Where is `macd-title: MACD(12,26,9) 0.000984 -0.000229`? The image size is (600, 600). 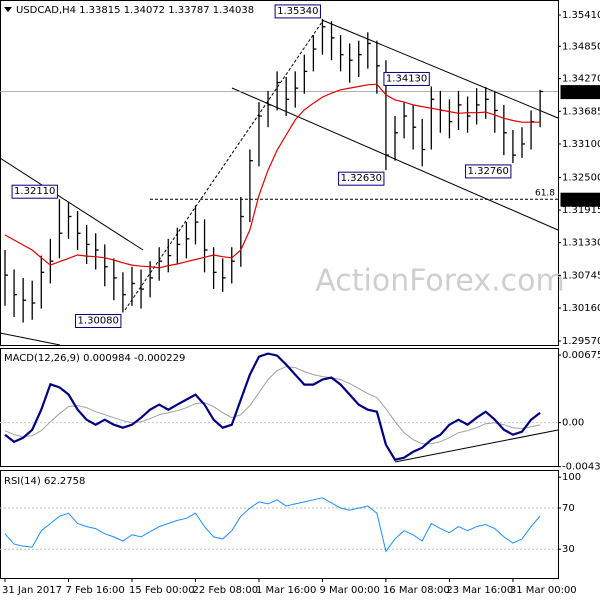 macd-title: MACD(12,26,9) 0.000984 -0.000229 is located at coordinates (94, 358).